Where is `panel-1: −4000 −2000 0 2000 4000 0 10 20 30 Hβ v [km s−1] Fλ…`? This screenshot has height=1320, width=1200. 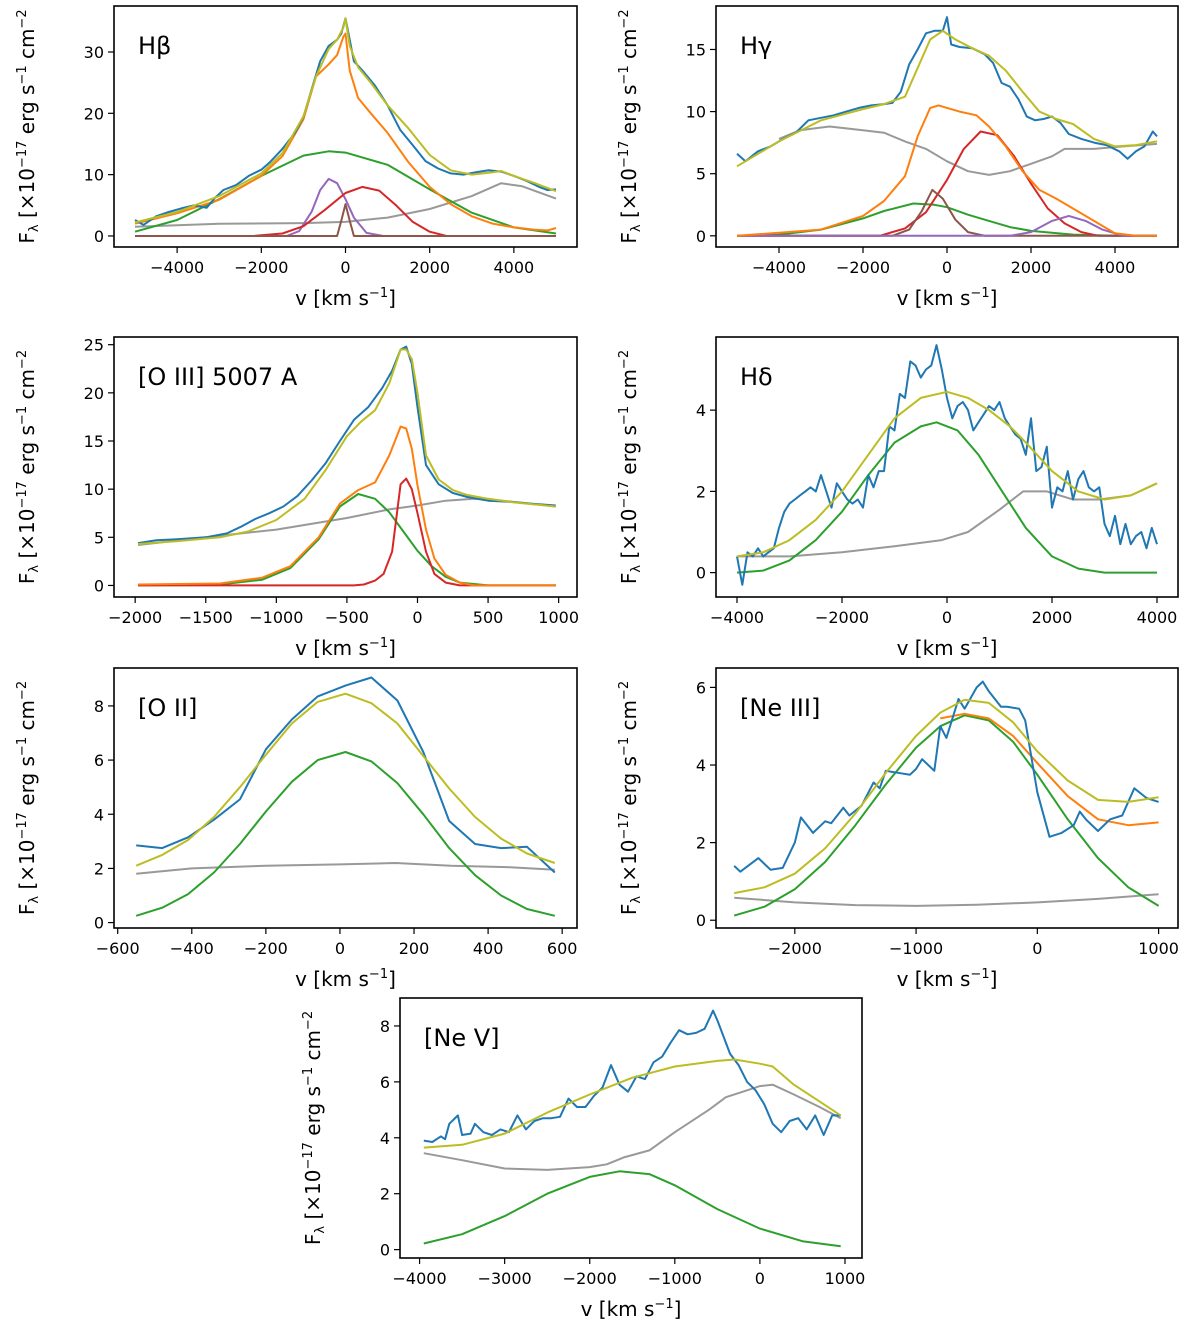 panel-1: −4000 −2000 0 2000 4000 0 10 20 30 Hβ v [km s−1] Fλ… is located at coordinates (296, 157).